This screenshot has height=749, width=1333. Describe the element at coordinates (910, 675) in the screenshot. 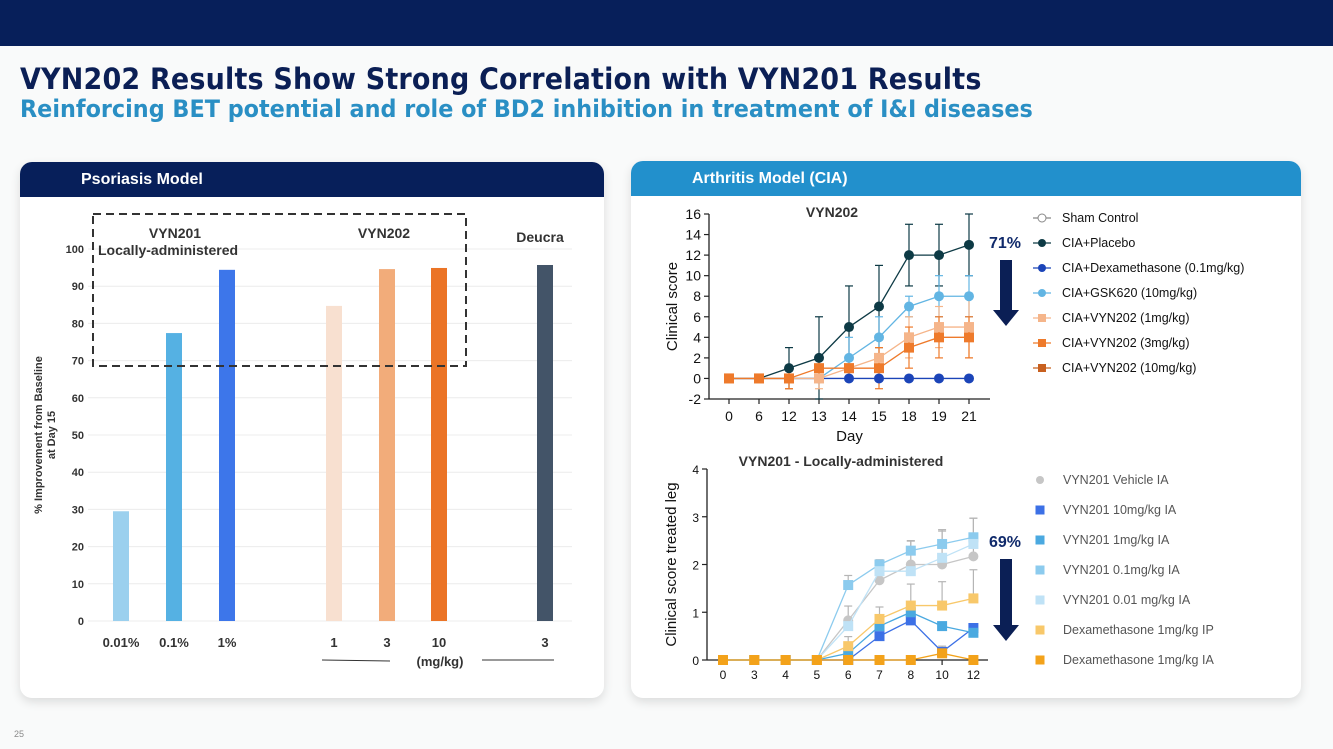

I see `x-tick-label: 8` at that location.